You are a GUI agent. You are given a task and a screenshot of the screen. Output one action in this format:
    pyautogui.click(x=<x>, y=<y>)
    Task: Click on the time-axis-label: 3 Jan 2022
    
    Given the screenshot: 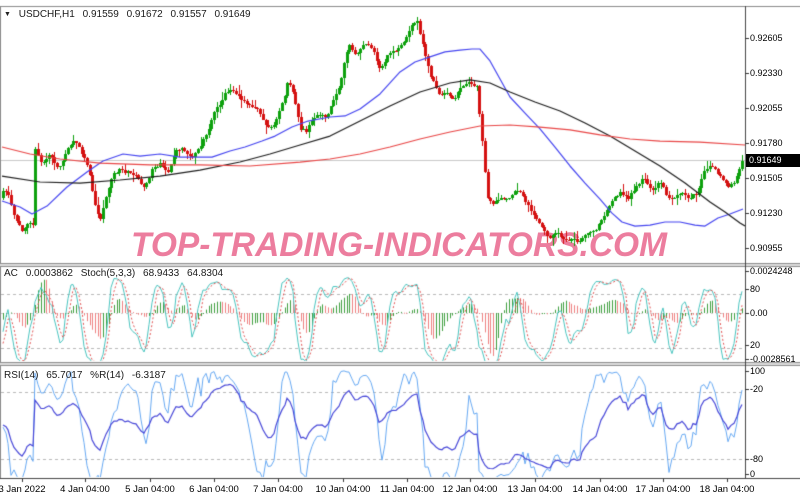 What is the action you would take?
    pyautogui.click(x=23, y=489)
    